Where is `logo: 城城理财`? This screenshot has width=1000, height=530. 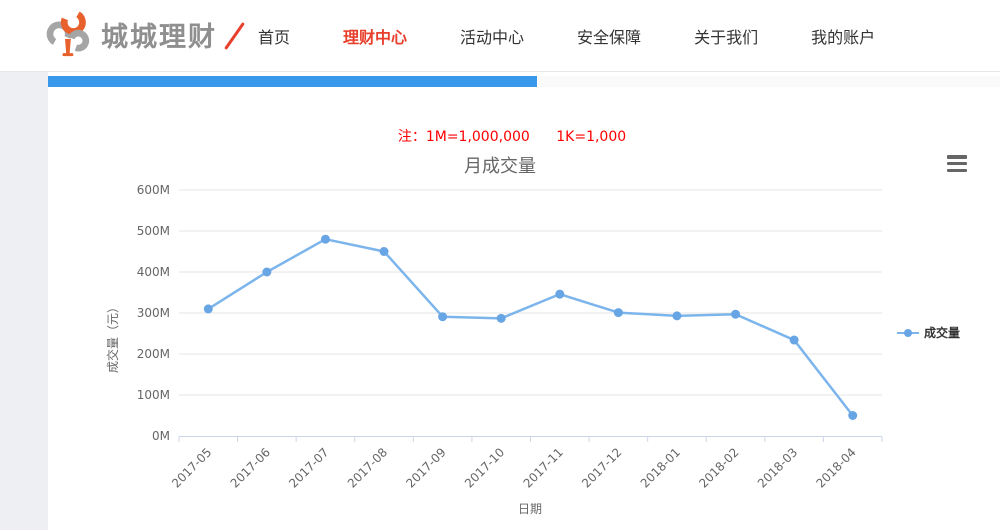 logo: 城城理财 is located at coordinates (145, 34).